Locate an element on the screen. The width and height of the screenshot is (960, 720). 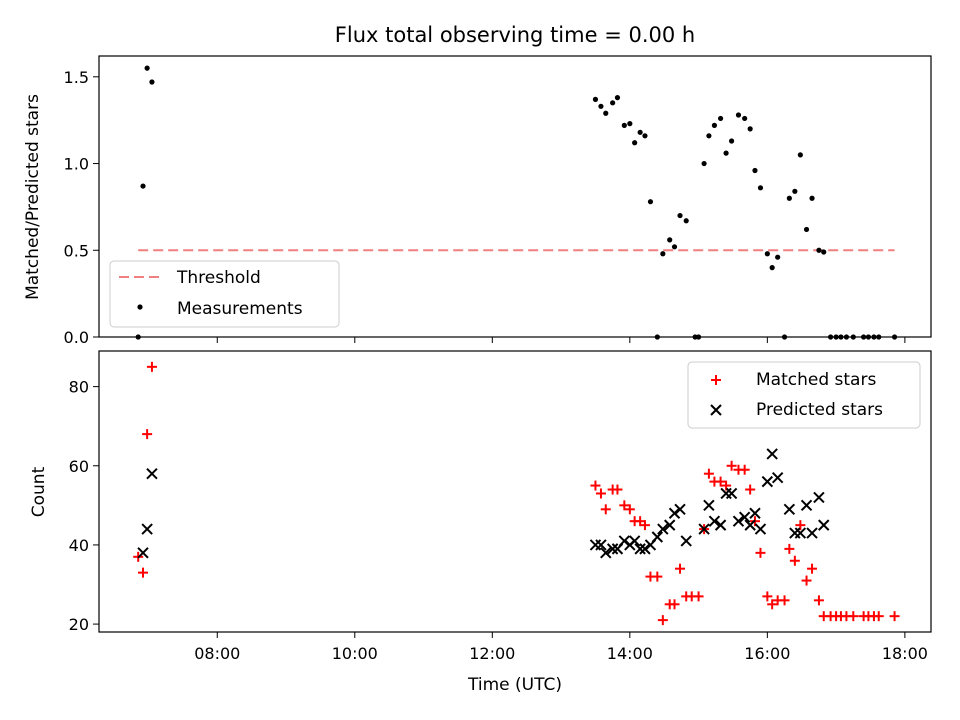
legend-predicted-swatch is located at coordinates (716, 410).